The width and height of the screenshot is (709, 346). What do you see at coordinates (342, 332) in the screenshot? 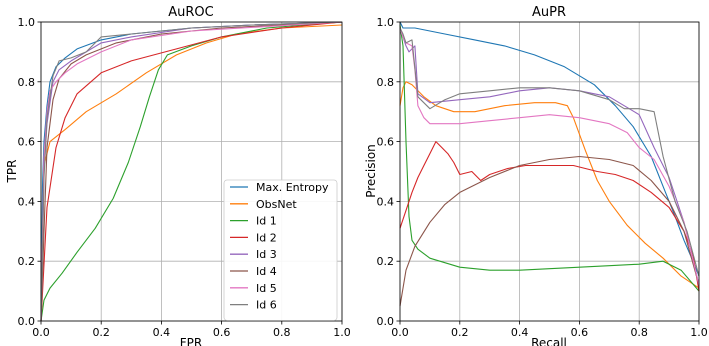
I see `auroc-x-tick-label: 1.0` at bounding box center [342, 332].